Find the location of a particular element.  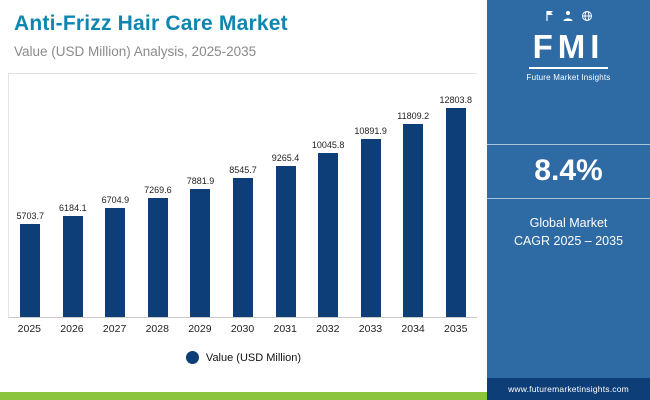

x-axis-tick: 2027 is located at coordinates (114, 329).